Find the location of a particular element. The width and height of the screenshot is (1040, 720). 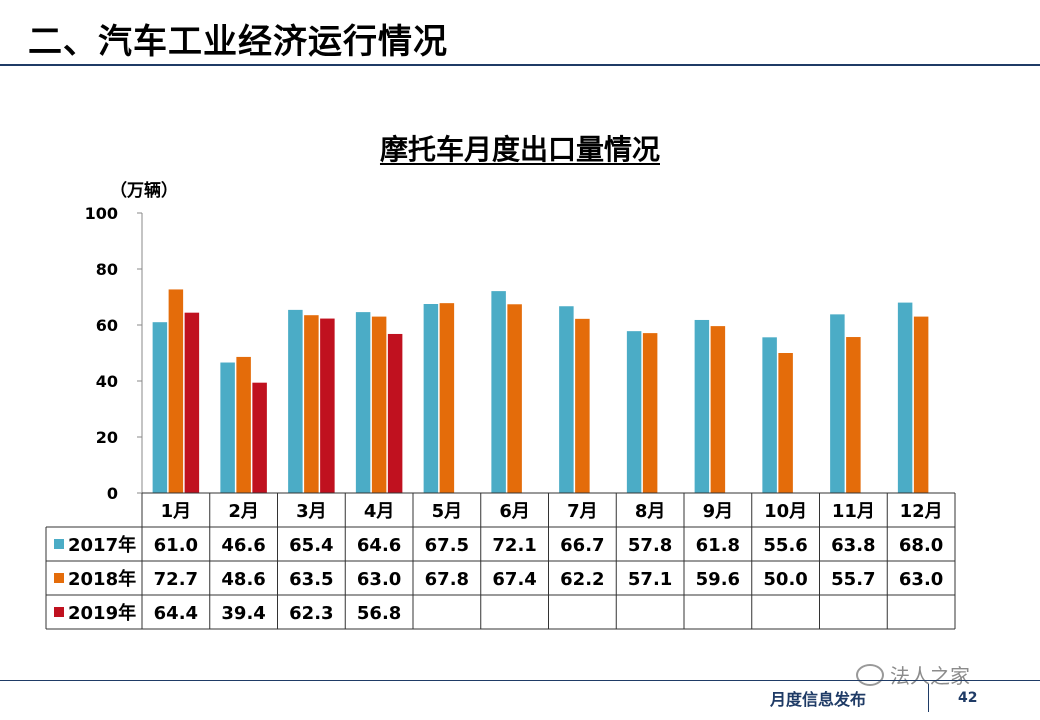

data-table-value: 39.4 is located at coordinates (243, 613).